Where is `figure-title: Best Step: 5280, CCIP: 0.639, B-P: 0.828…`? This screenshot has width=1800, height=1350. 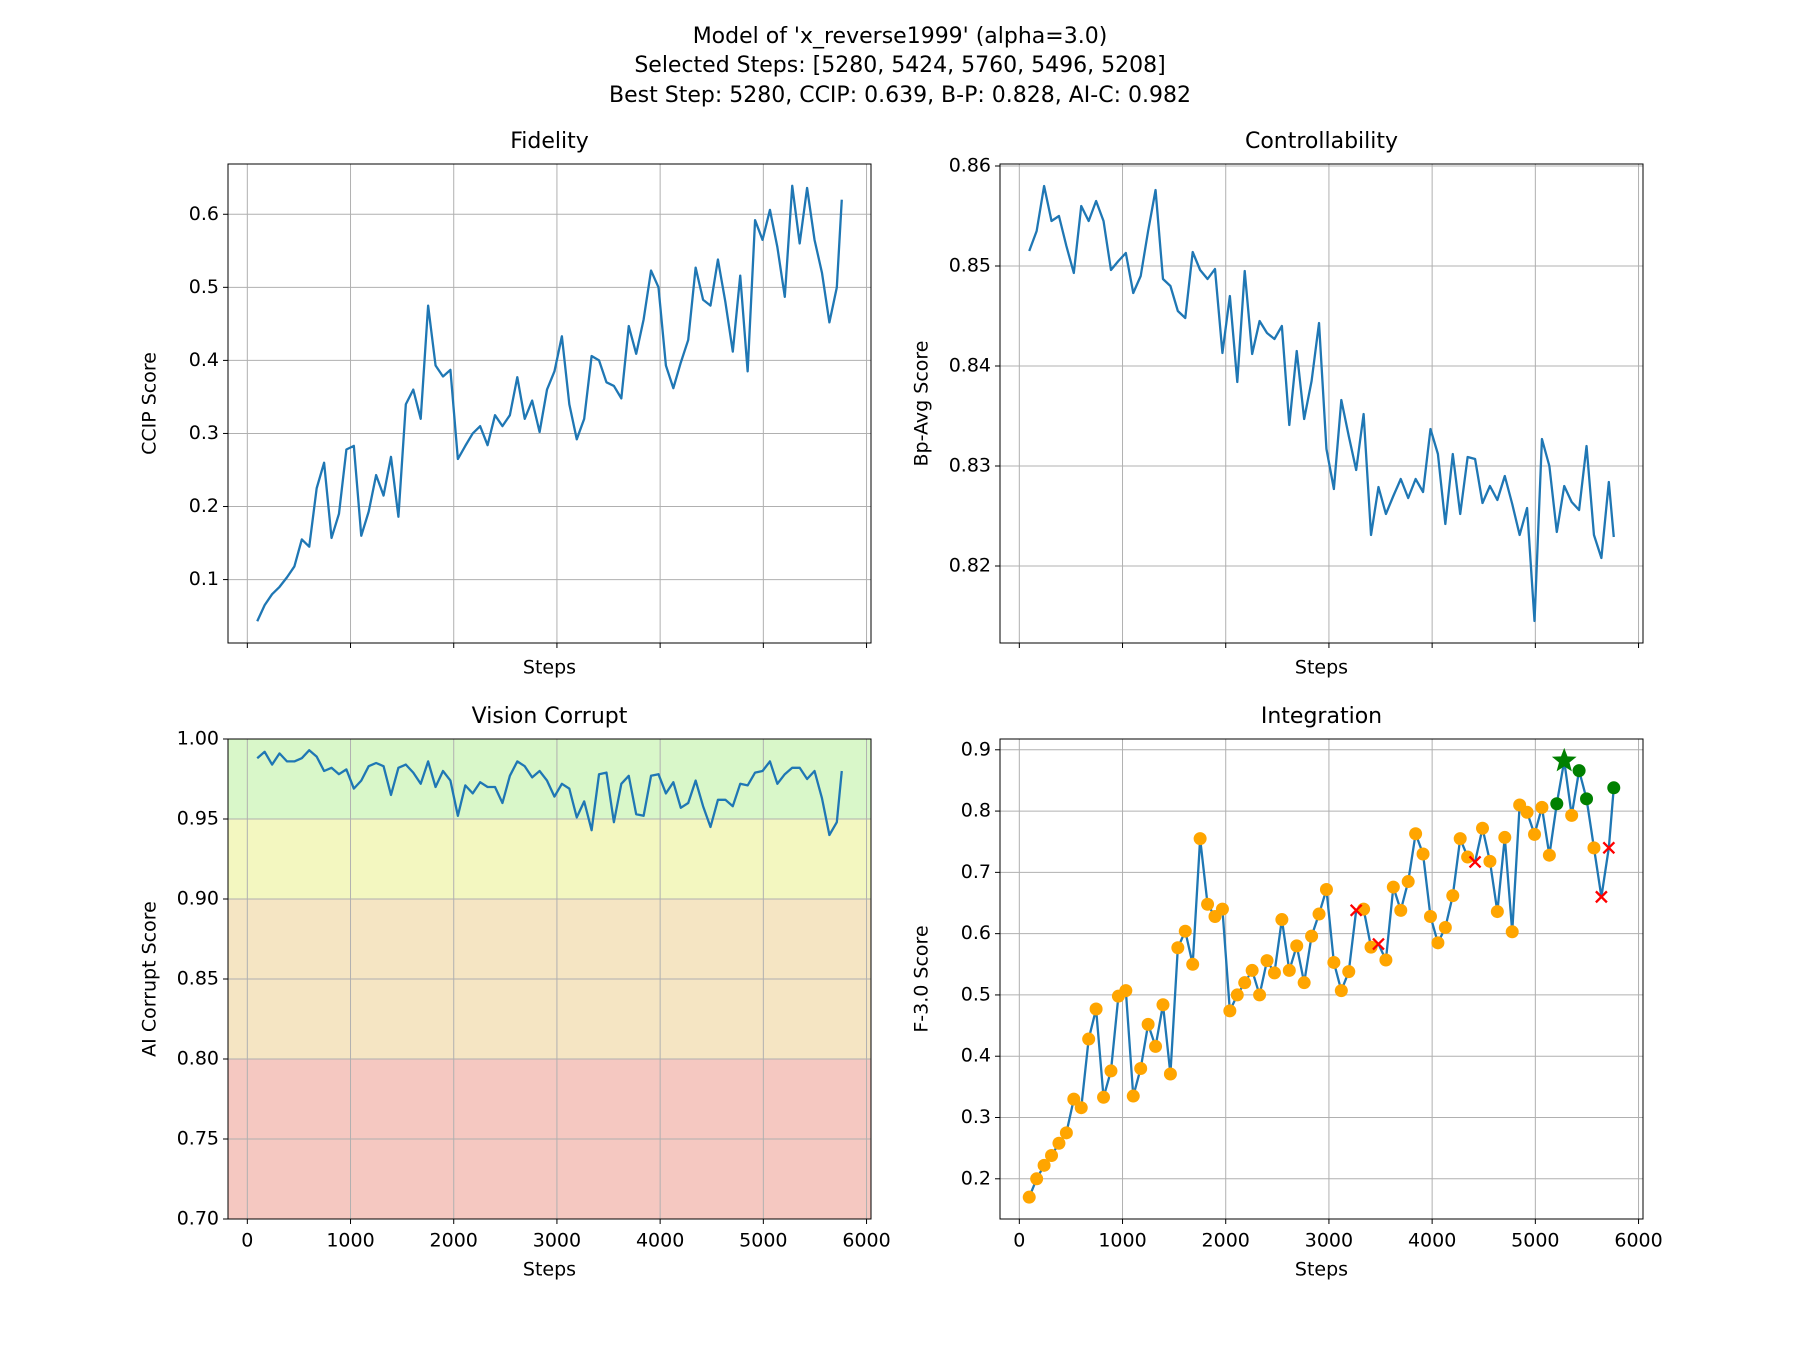
figure-title: Best Step: 5280, CCIP: 0.639, B-P: 0.828… is located at coordinates (900, 95).